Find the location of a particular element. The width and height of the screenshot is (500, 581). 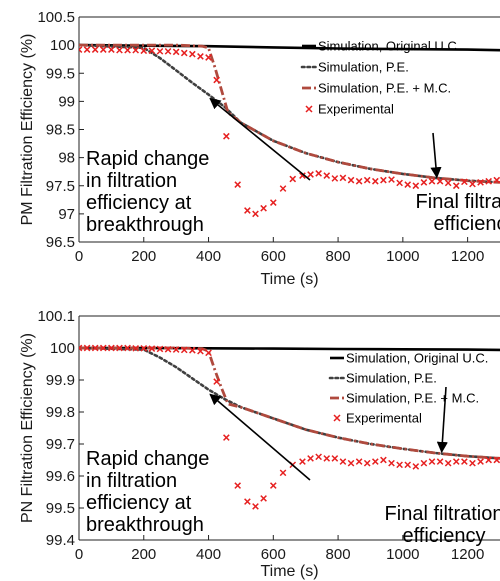

chart1-xtick-label: 600 is located at coordinates (273, 256).